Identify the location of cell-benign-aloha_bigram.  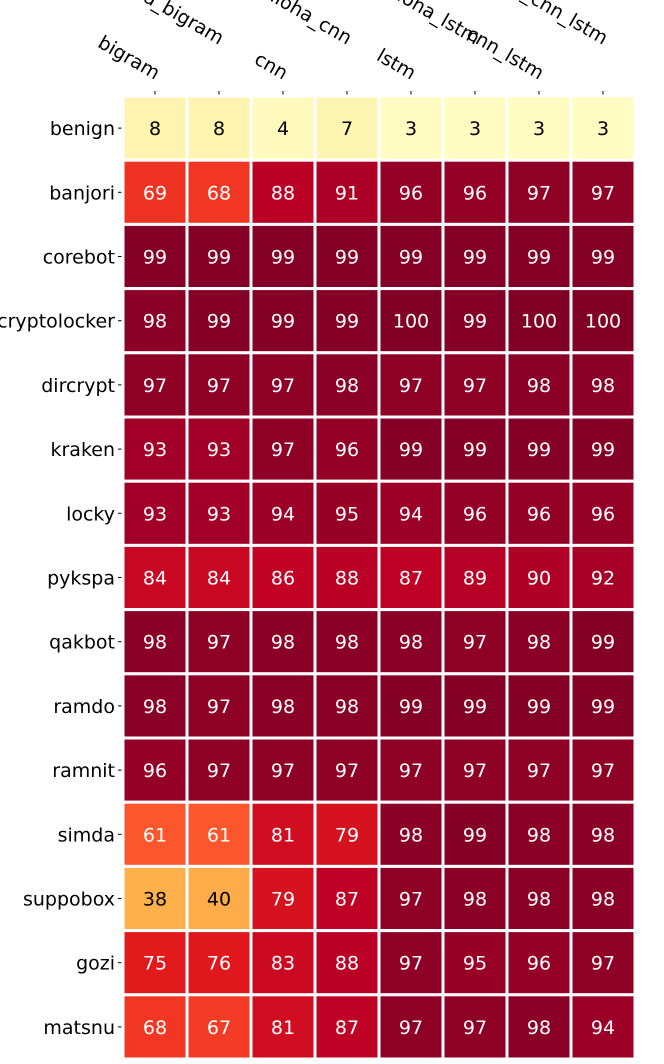
(219, 128).